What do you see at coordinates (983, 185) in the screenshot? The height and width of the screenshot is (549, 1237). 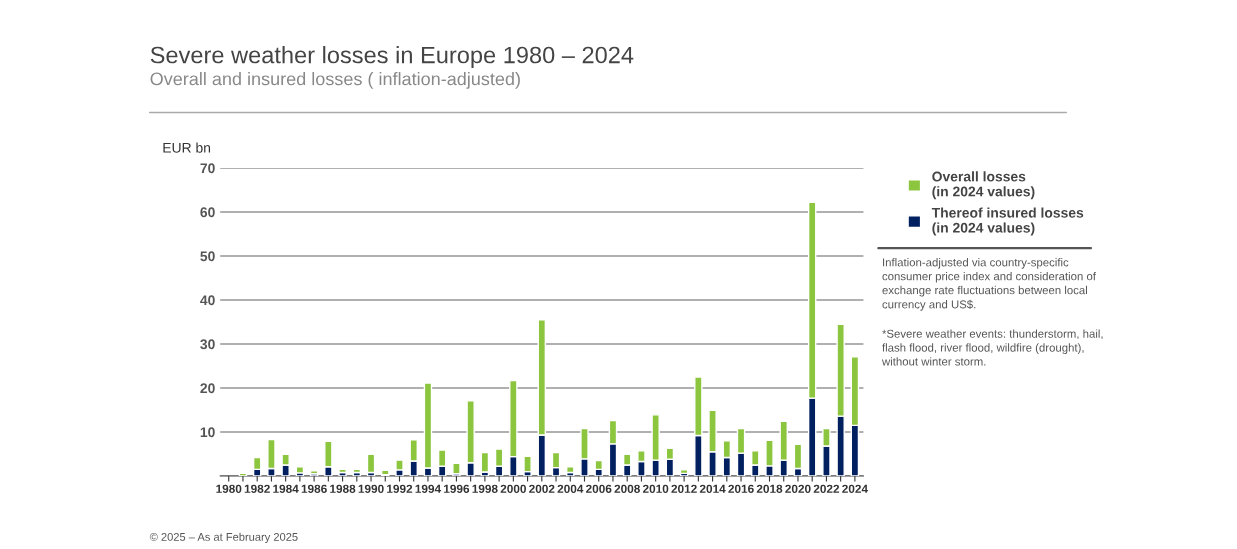 I see `legend-label: Overall losses (in 2024 values)` at bounding box center [983, 185].